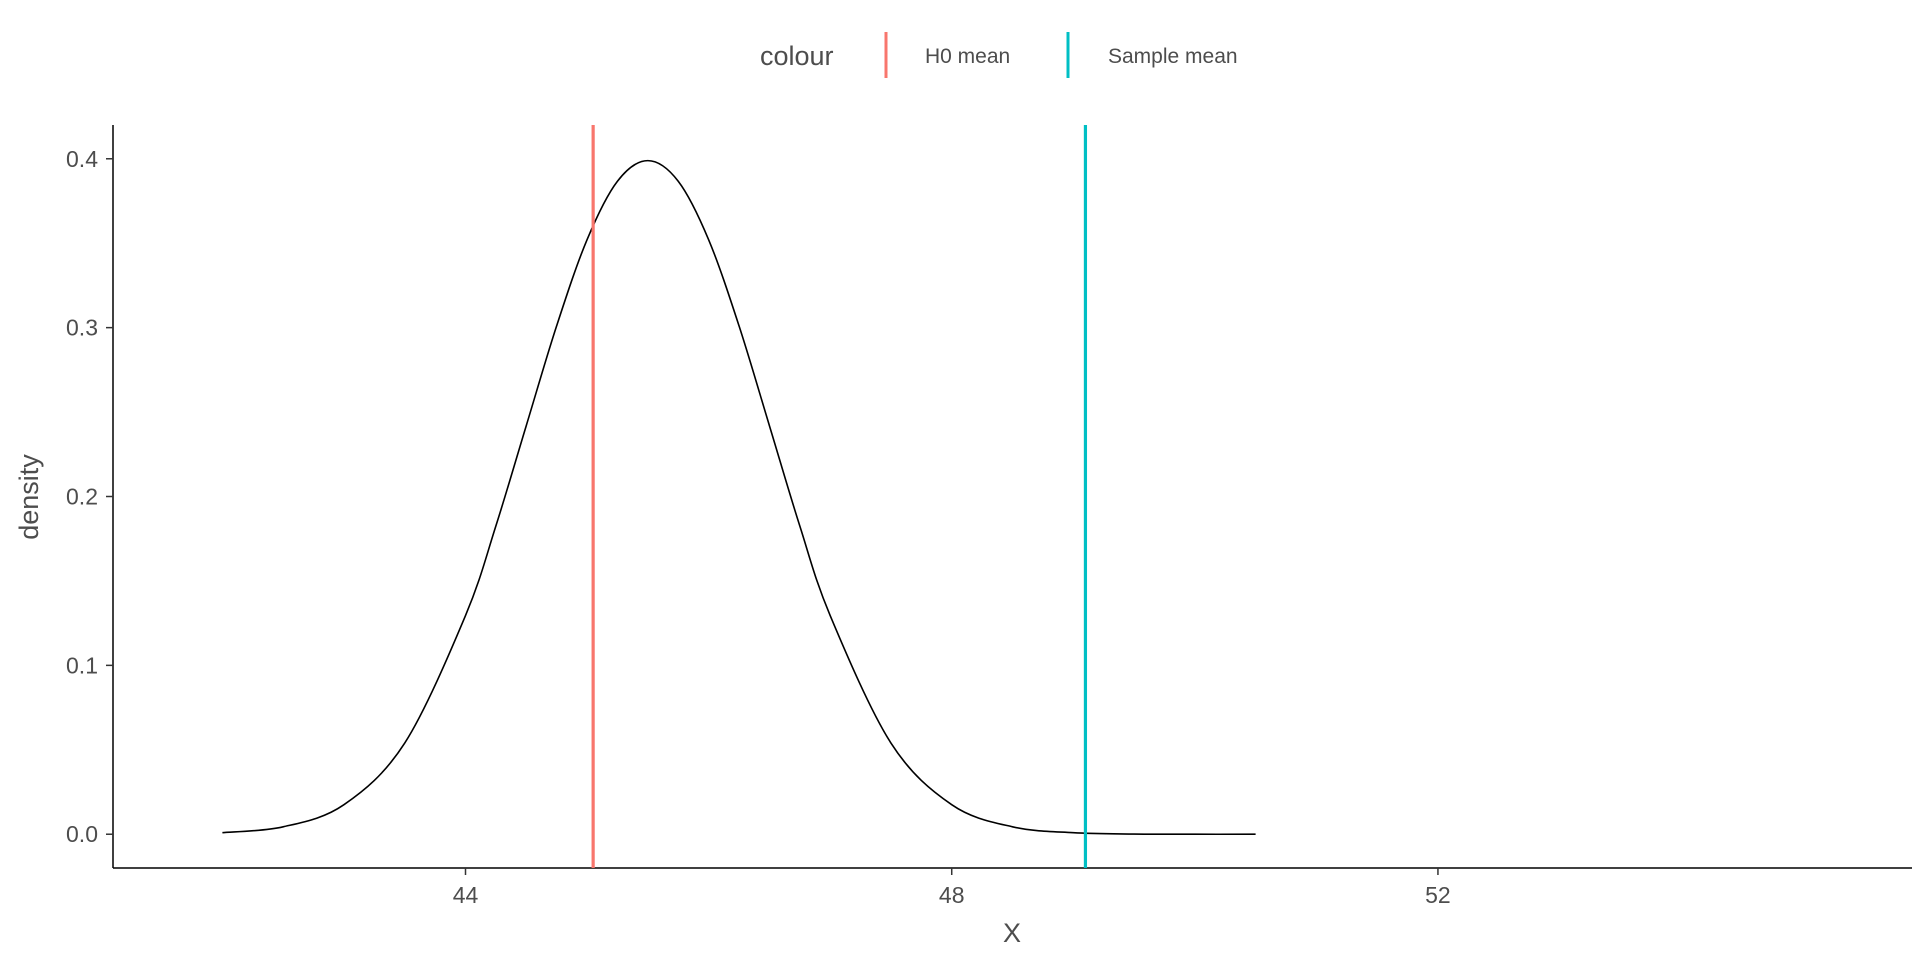 This screenshot has height=960, width=1920. I want to click on x-tick-label: 48, so click(952, 895).